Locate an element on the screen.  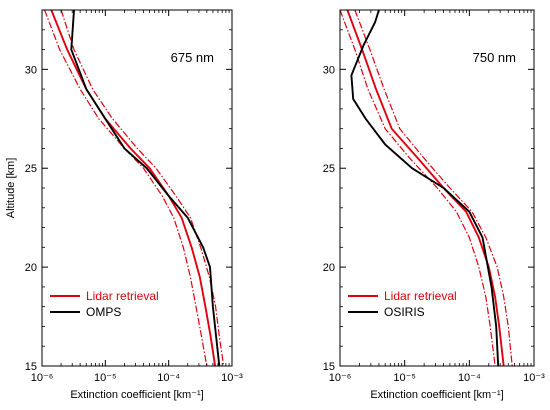
wavelength-annotation: 675 nm is located at coordinates (192, 57).